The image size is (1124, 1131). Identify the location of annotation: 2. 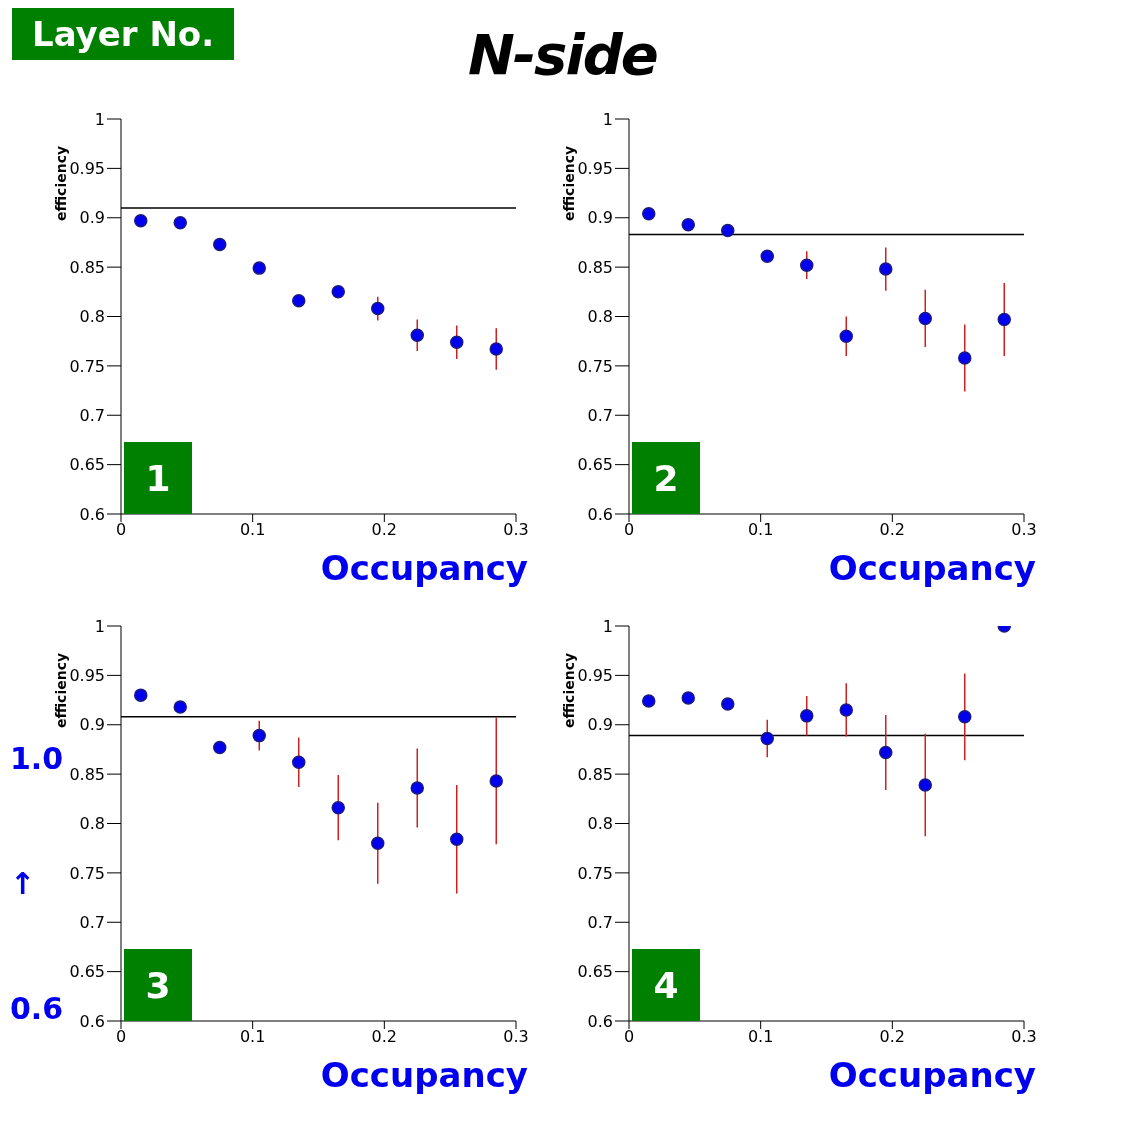
(666, 478).